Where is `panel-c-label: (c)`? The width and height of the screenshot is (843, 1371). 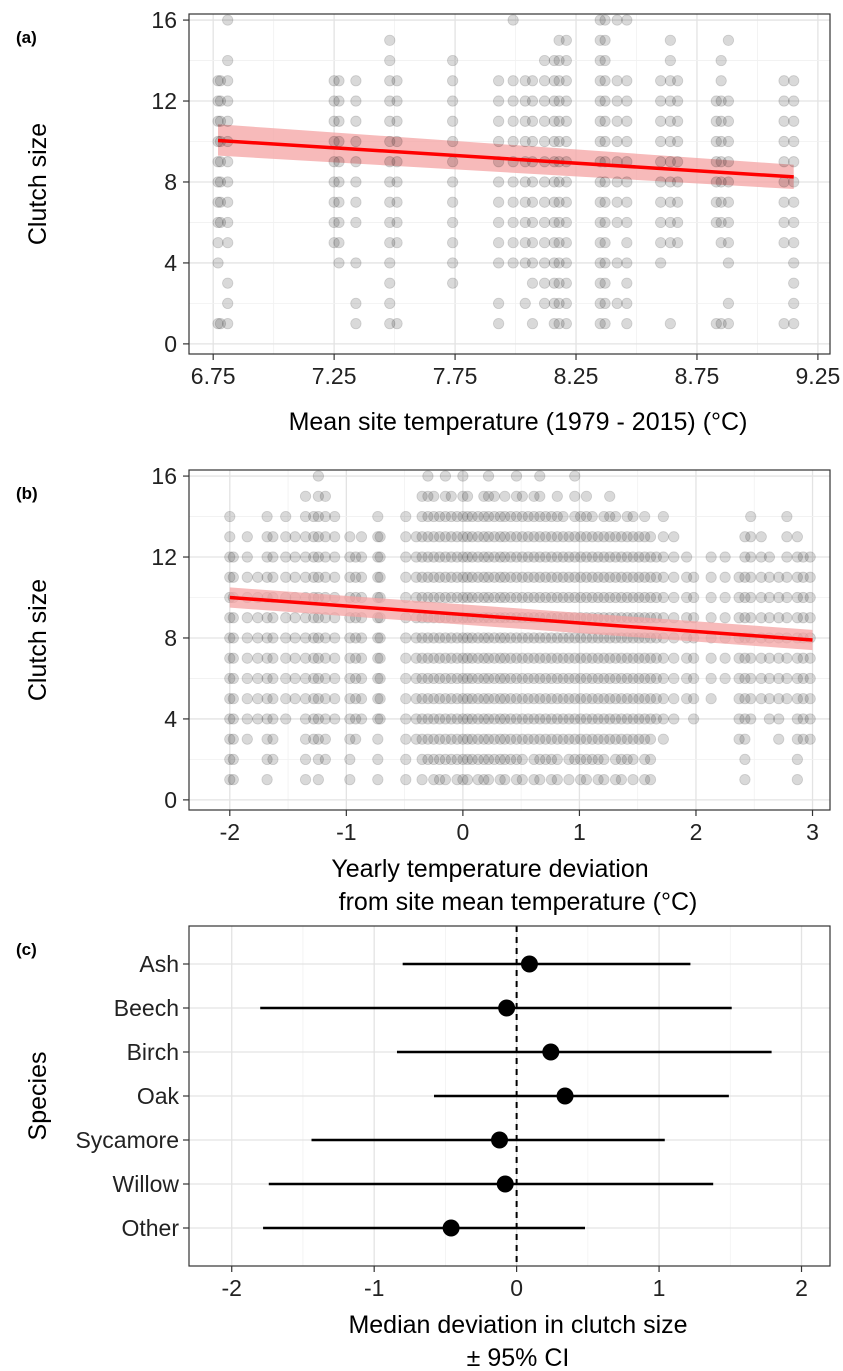
panel-c-label: (c) is located at coordinates (26, 949).